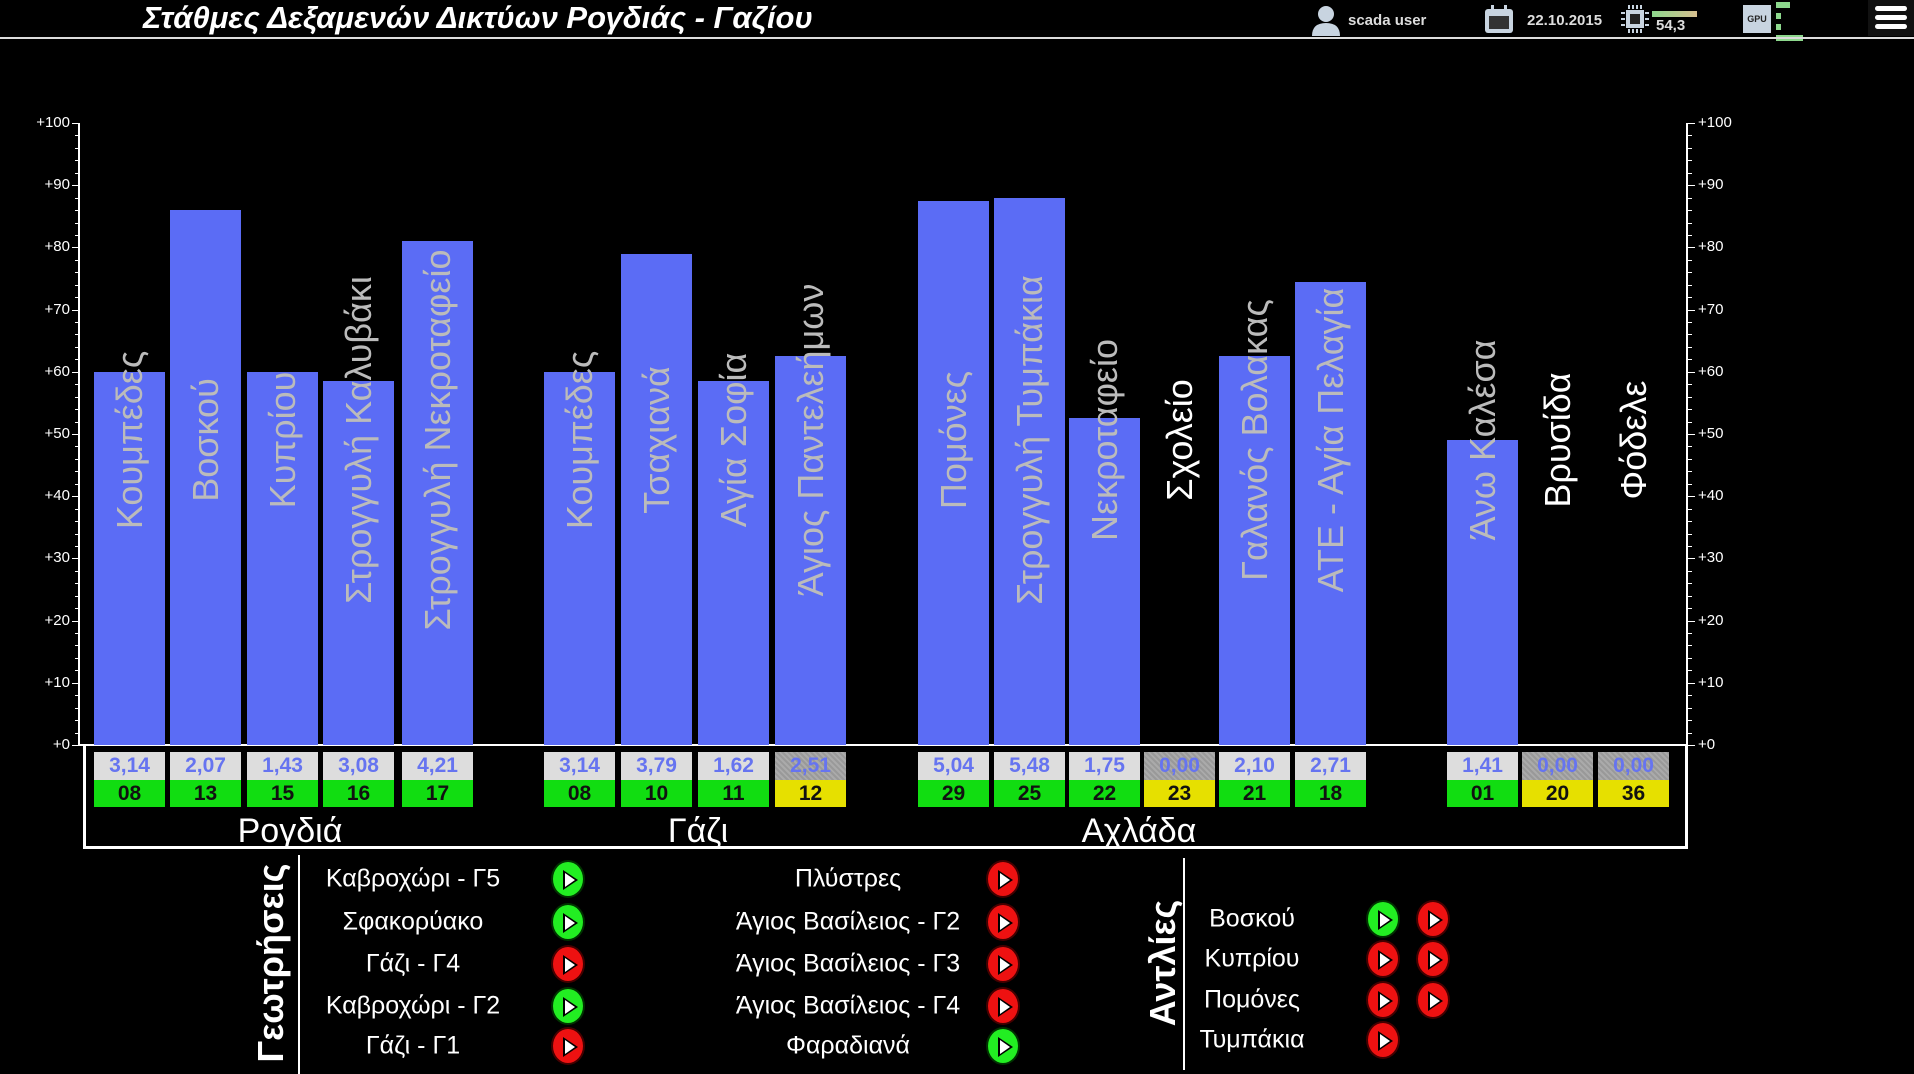 The image size is (1914, 1074). I want to click on station-id-badge: 20, so click(1557, 793).